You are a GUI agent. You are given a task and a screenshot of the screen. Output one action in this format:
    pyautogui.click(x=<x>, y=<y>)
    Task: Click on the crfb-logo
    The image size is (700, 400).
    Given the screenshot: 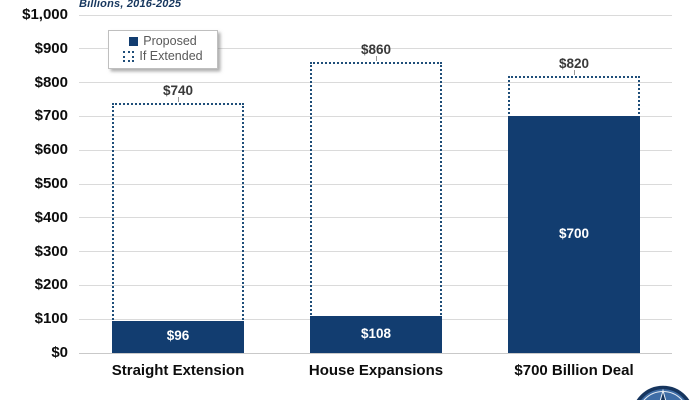 What is the action you would take?
    pyautogui.click(x=663, y=392)
    